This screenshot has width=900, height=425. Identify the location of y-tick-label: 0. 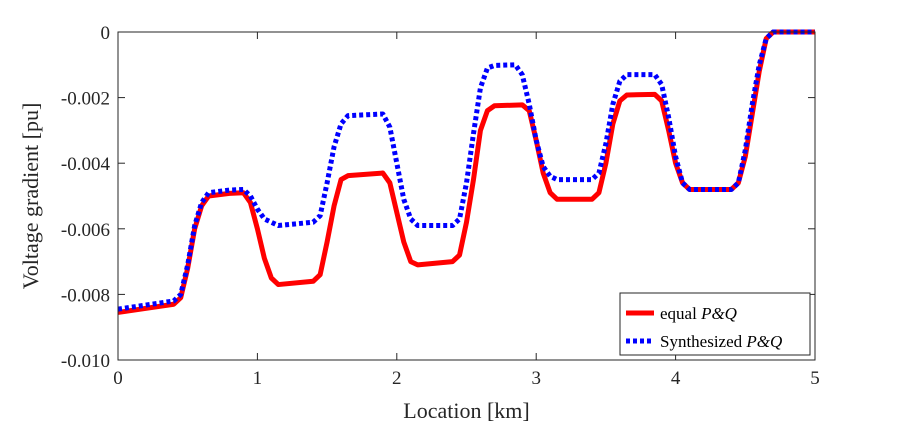
(106, 33).